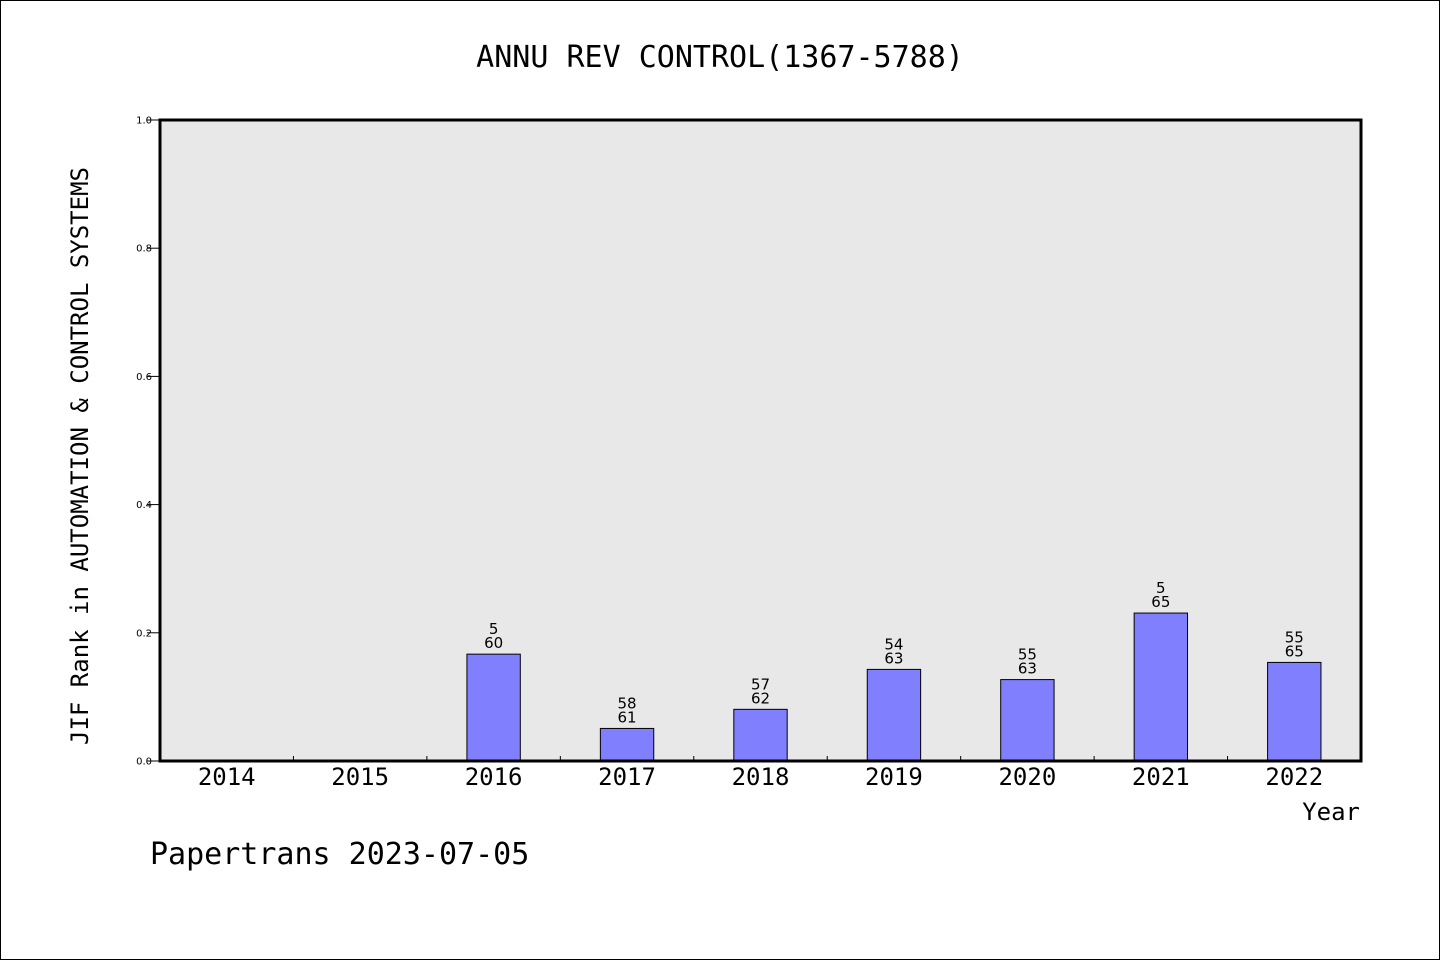 Image resolution: width=1440 pixels, height=960 pixels. Describe the element at coordinates (1294, 777) in the screenshot. I see `x-tick-label: 2022` at that location.